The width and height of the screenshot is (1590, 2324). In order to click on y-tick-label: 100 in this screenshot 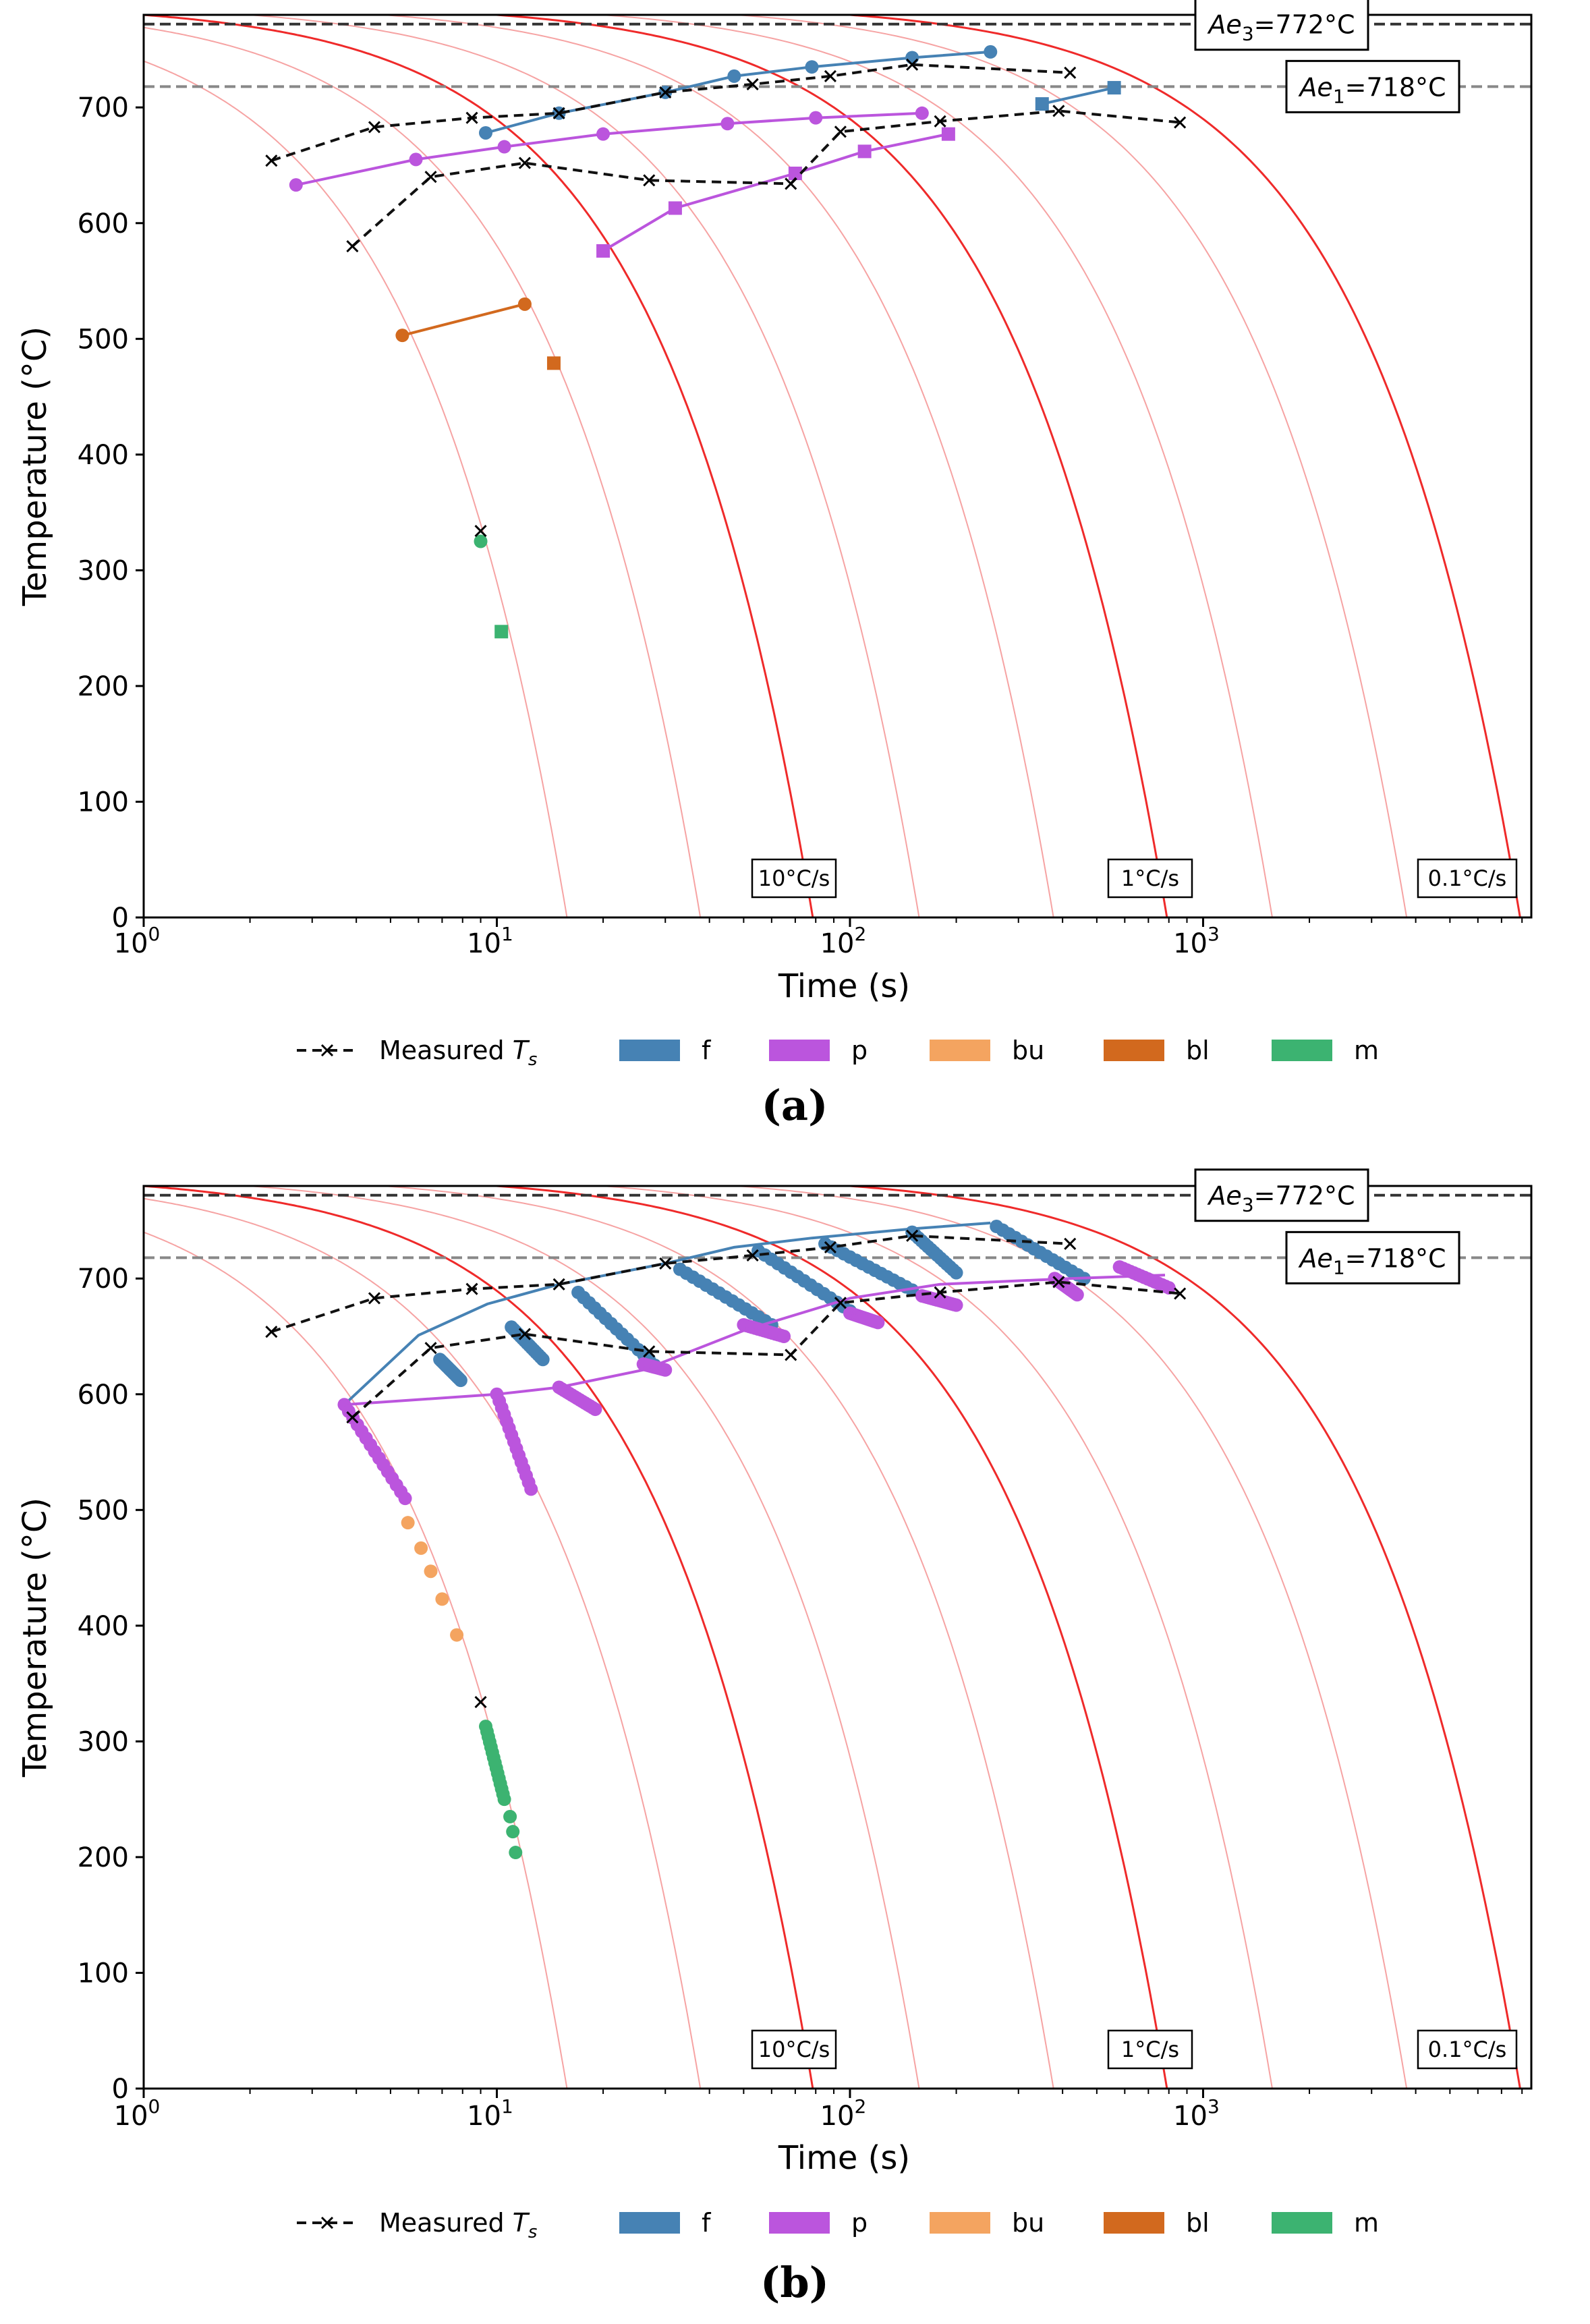, I will do `click(103, 802)`.